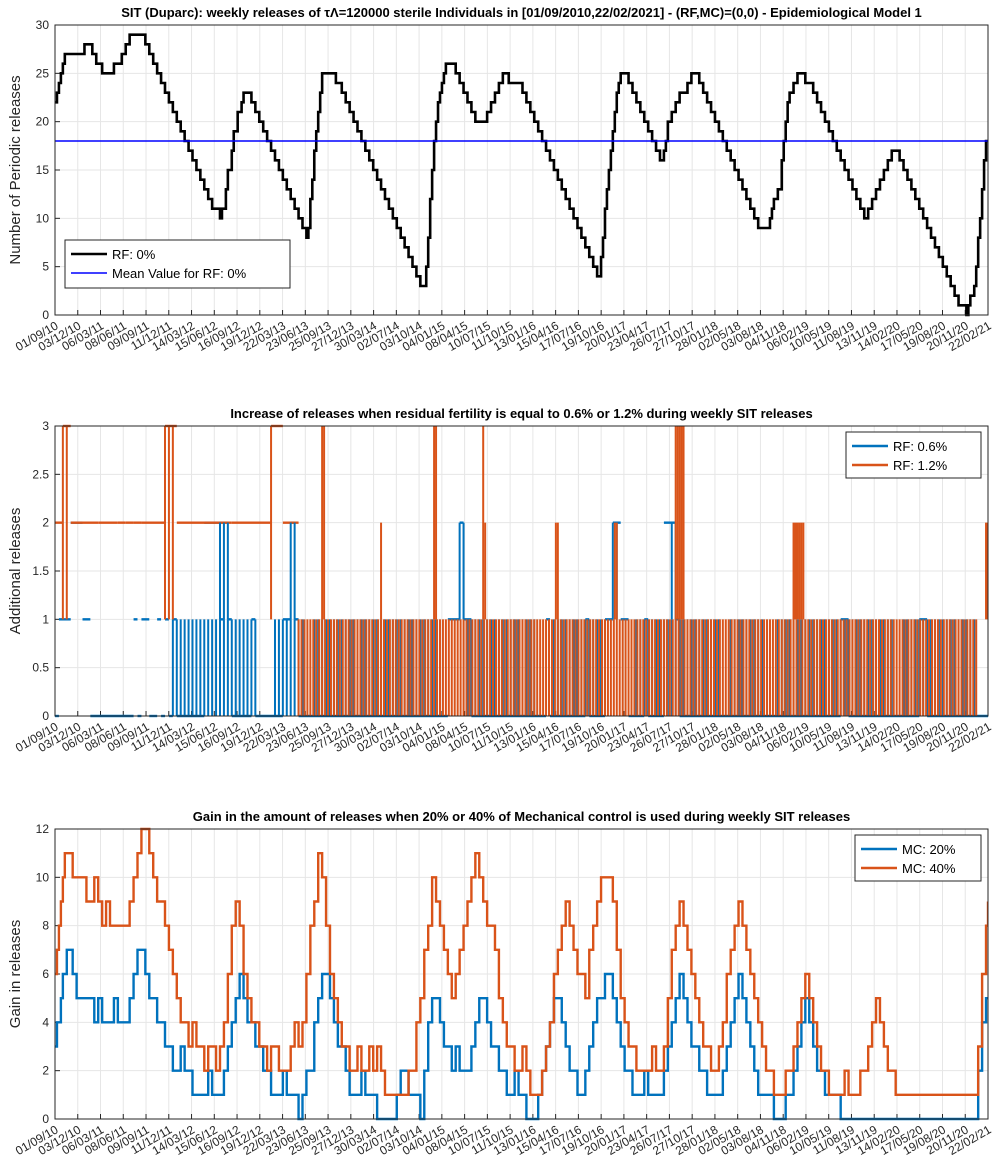 Image resolution: width=994 pixels, height=1169 pixels. What do you see at coordinates (15, 169) in the screenshot?
I see `y-axis-label: Number of Periodic releases` at bounding box center [15, 169].